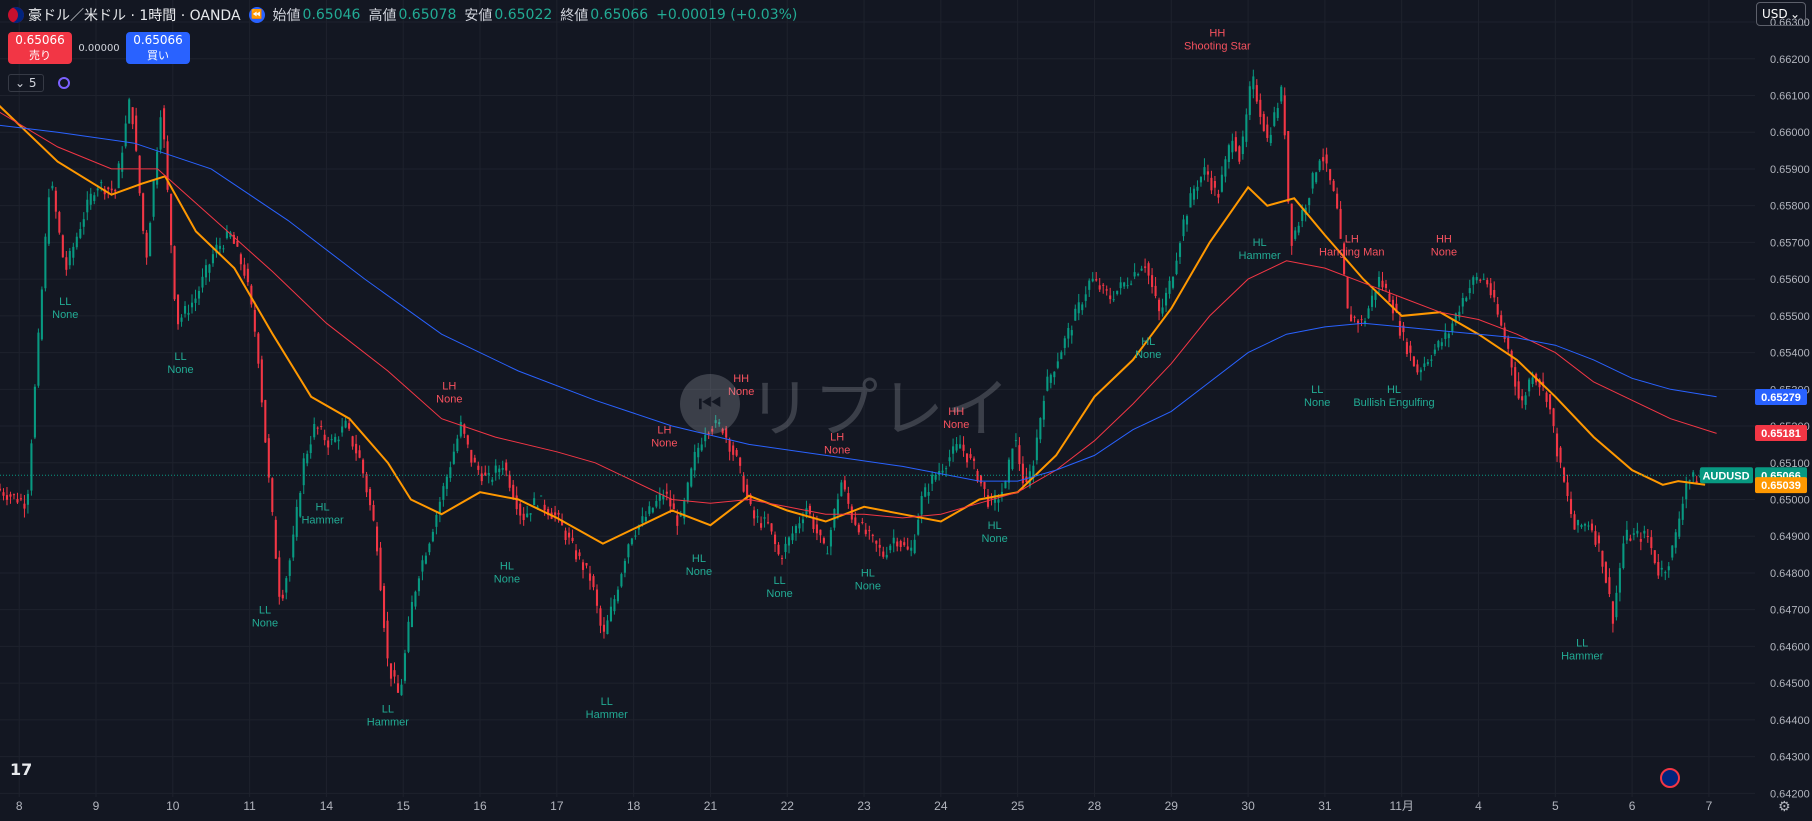 The width and height of the screenshot is (1812, 821). Describe the element at coordinates (1172, 806) in the screenshot. I see `time-tick-label: 29` at that location.